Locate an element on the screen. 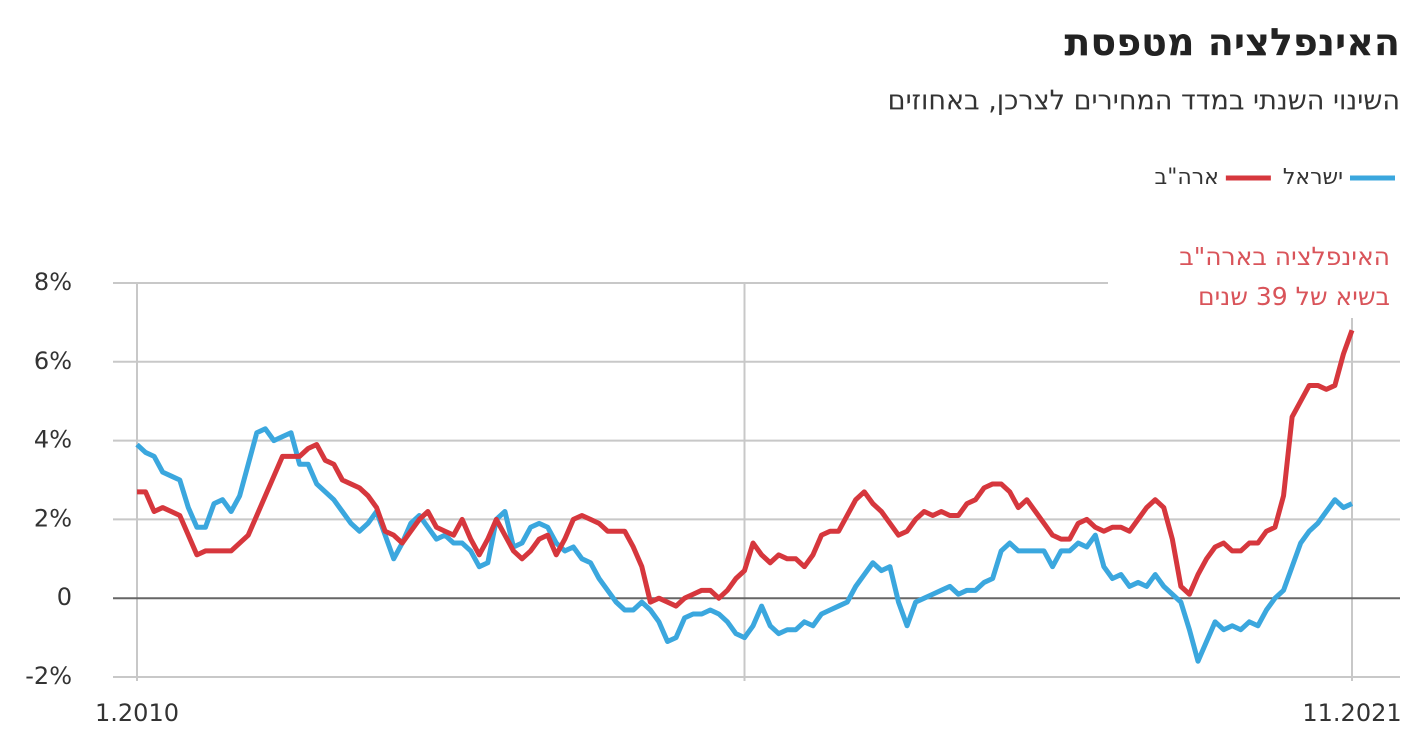 The height and width of the screenshot is (740, 1428). chart-title: האינפלציה מטפסת is located at coordinates (1232, 43).